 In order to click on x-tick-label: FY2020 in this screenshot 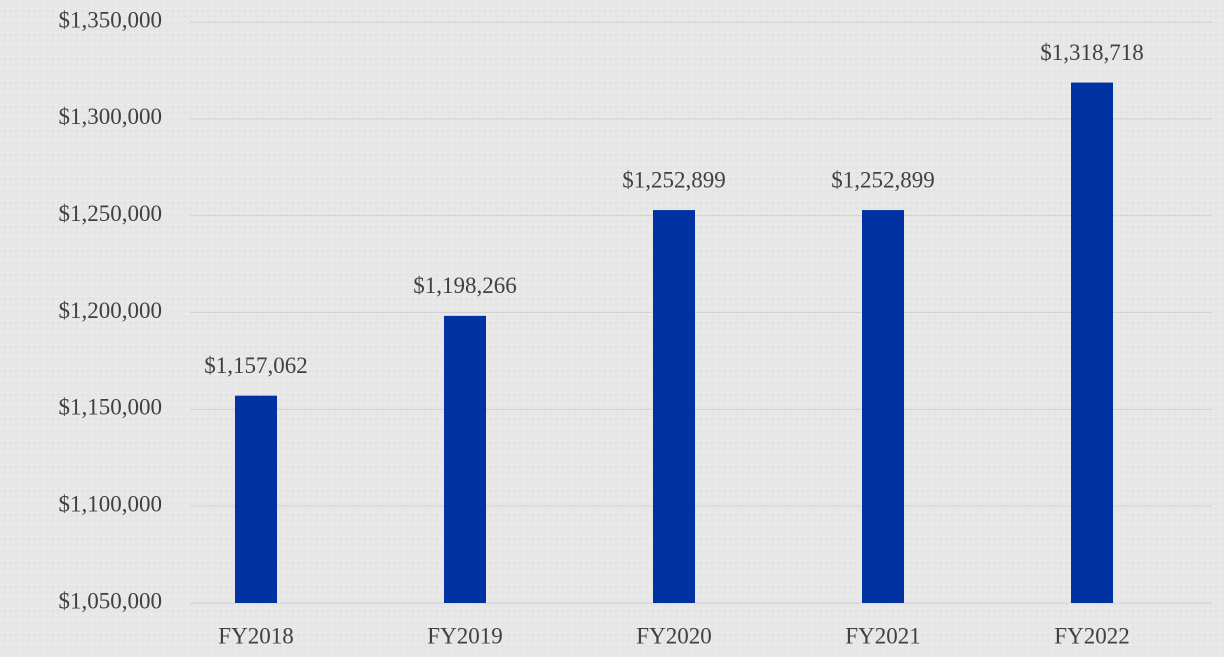, I will do `click(673, 635)`.